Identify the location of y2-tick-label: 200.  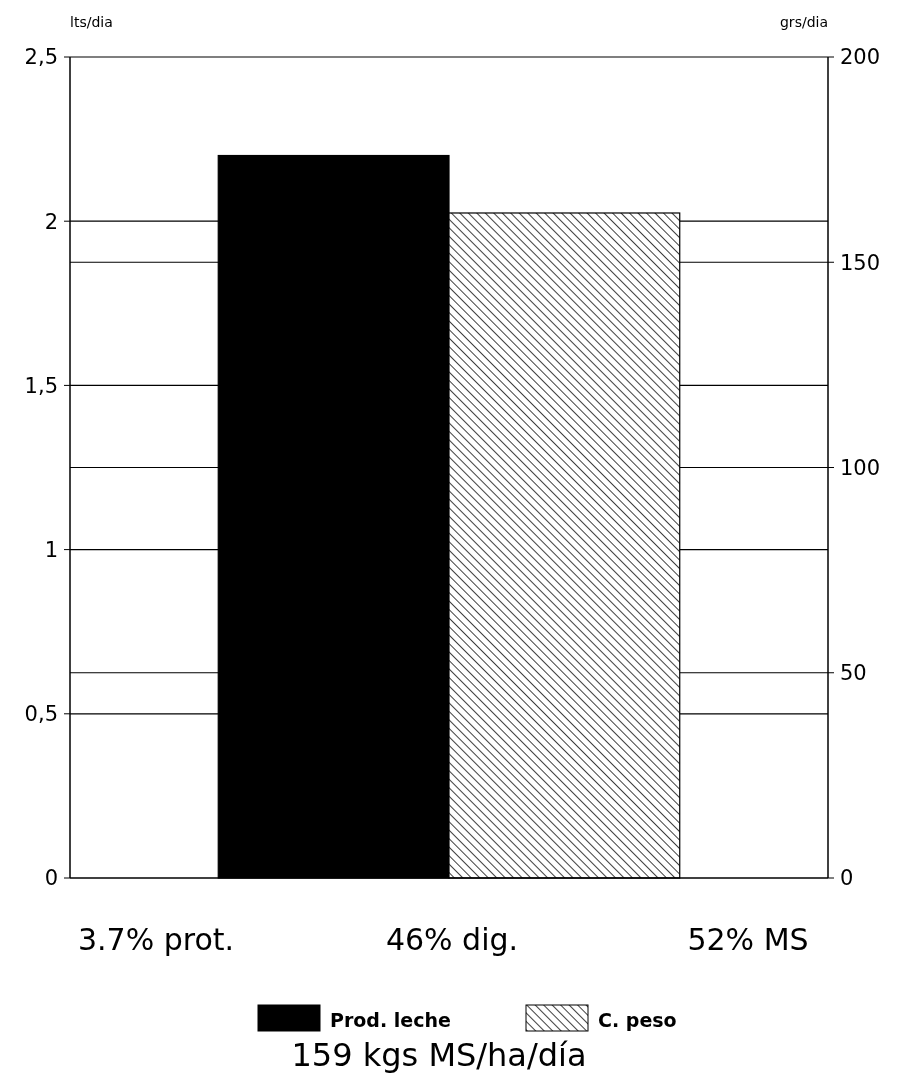
(860, 57).